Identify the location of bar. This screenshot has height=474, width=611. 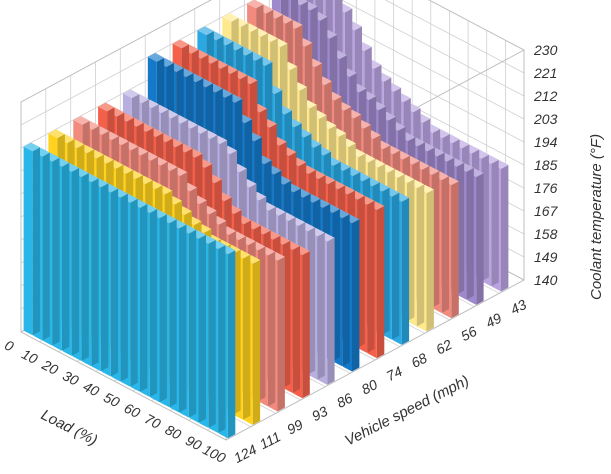
(31, 239).